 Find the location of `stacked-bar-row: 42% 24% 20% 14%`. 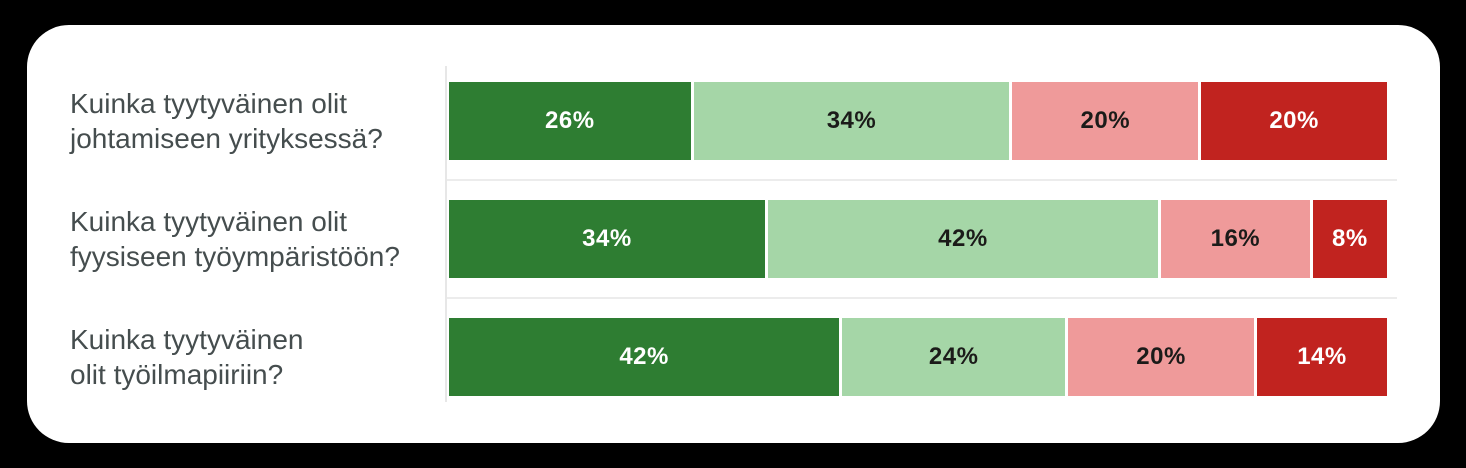

stacked-bar-row: 42% 24% 20% 14% is located at coordinates (918, 357).